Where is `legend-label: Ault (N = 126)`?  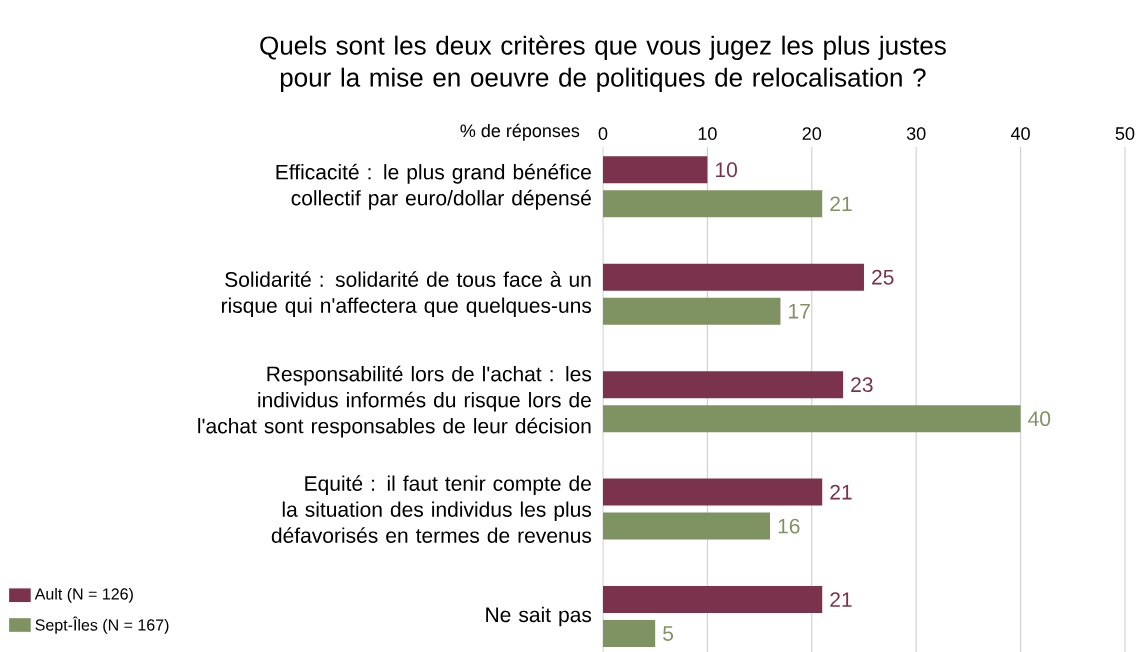 legend-label: Ault (N = 126) is located at coordinates (83, 595).